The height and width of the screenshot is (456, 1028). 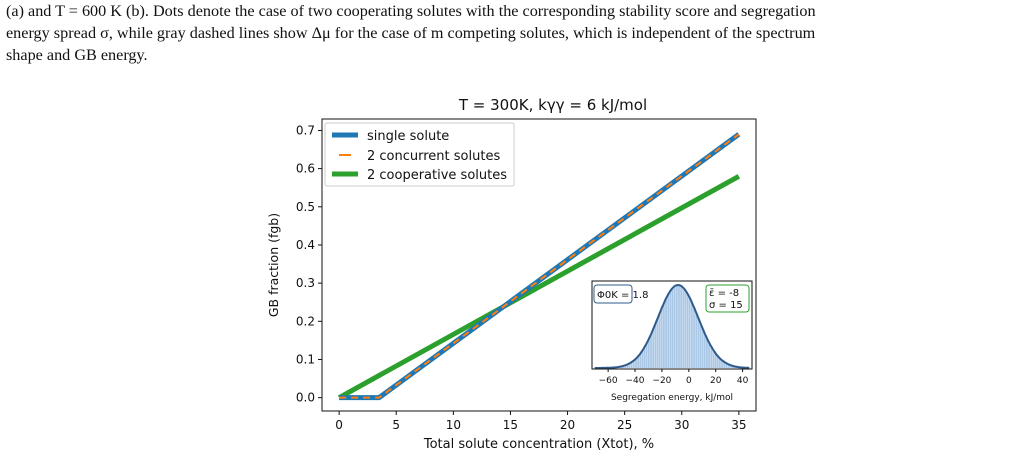 I want to click on inset-annotation-left: Φ0K = 1.8, so click(x=622, y=295).